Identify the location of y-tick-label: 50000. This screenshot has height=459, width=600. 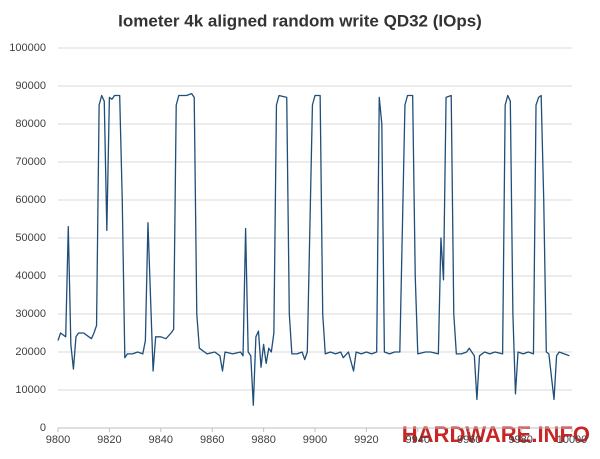
(30, 238).